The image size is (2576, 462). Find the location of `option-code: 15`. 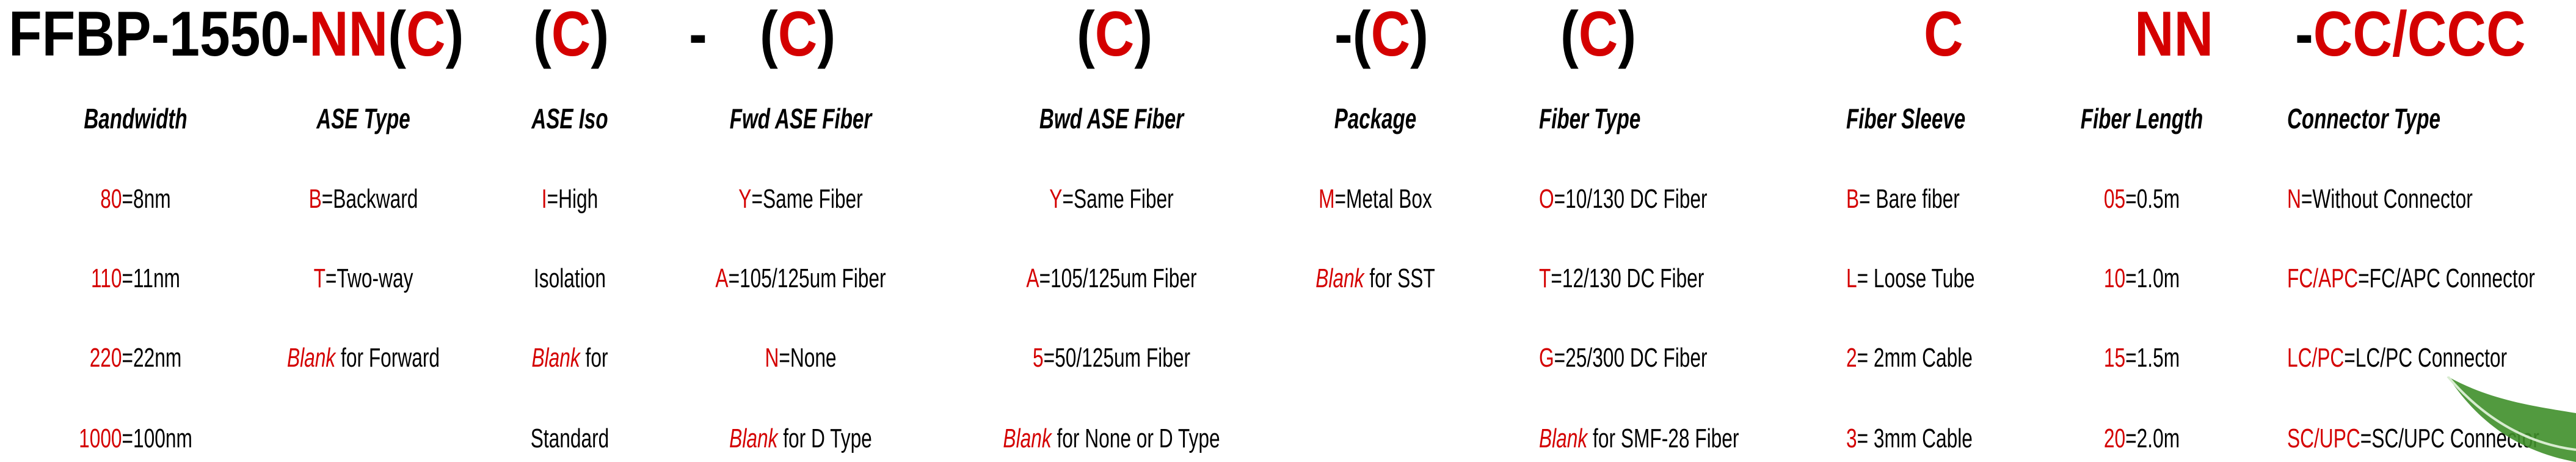

option-code: 15 is located at coordinates (2114, 358).